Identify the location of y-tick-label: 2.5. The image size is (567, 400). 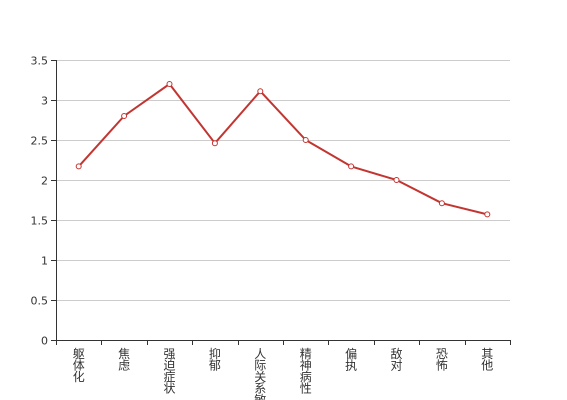
(40, 141).